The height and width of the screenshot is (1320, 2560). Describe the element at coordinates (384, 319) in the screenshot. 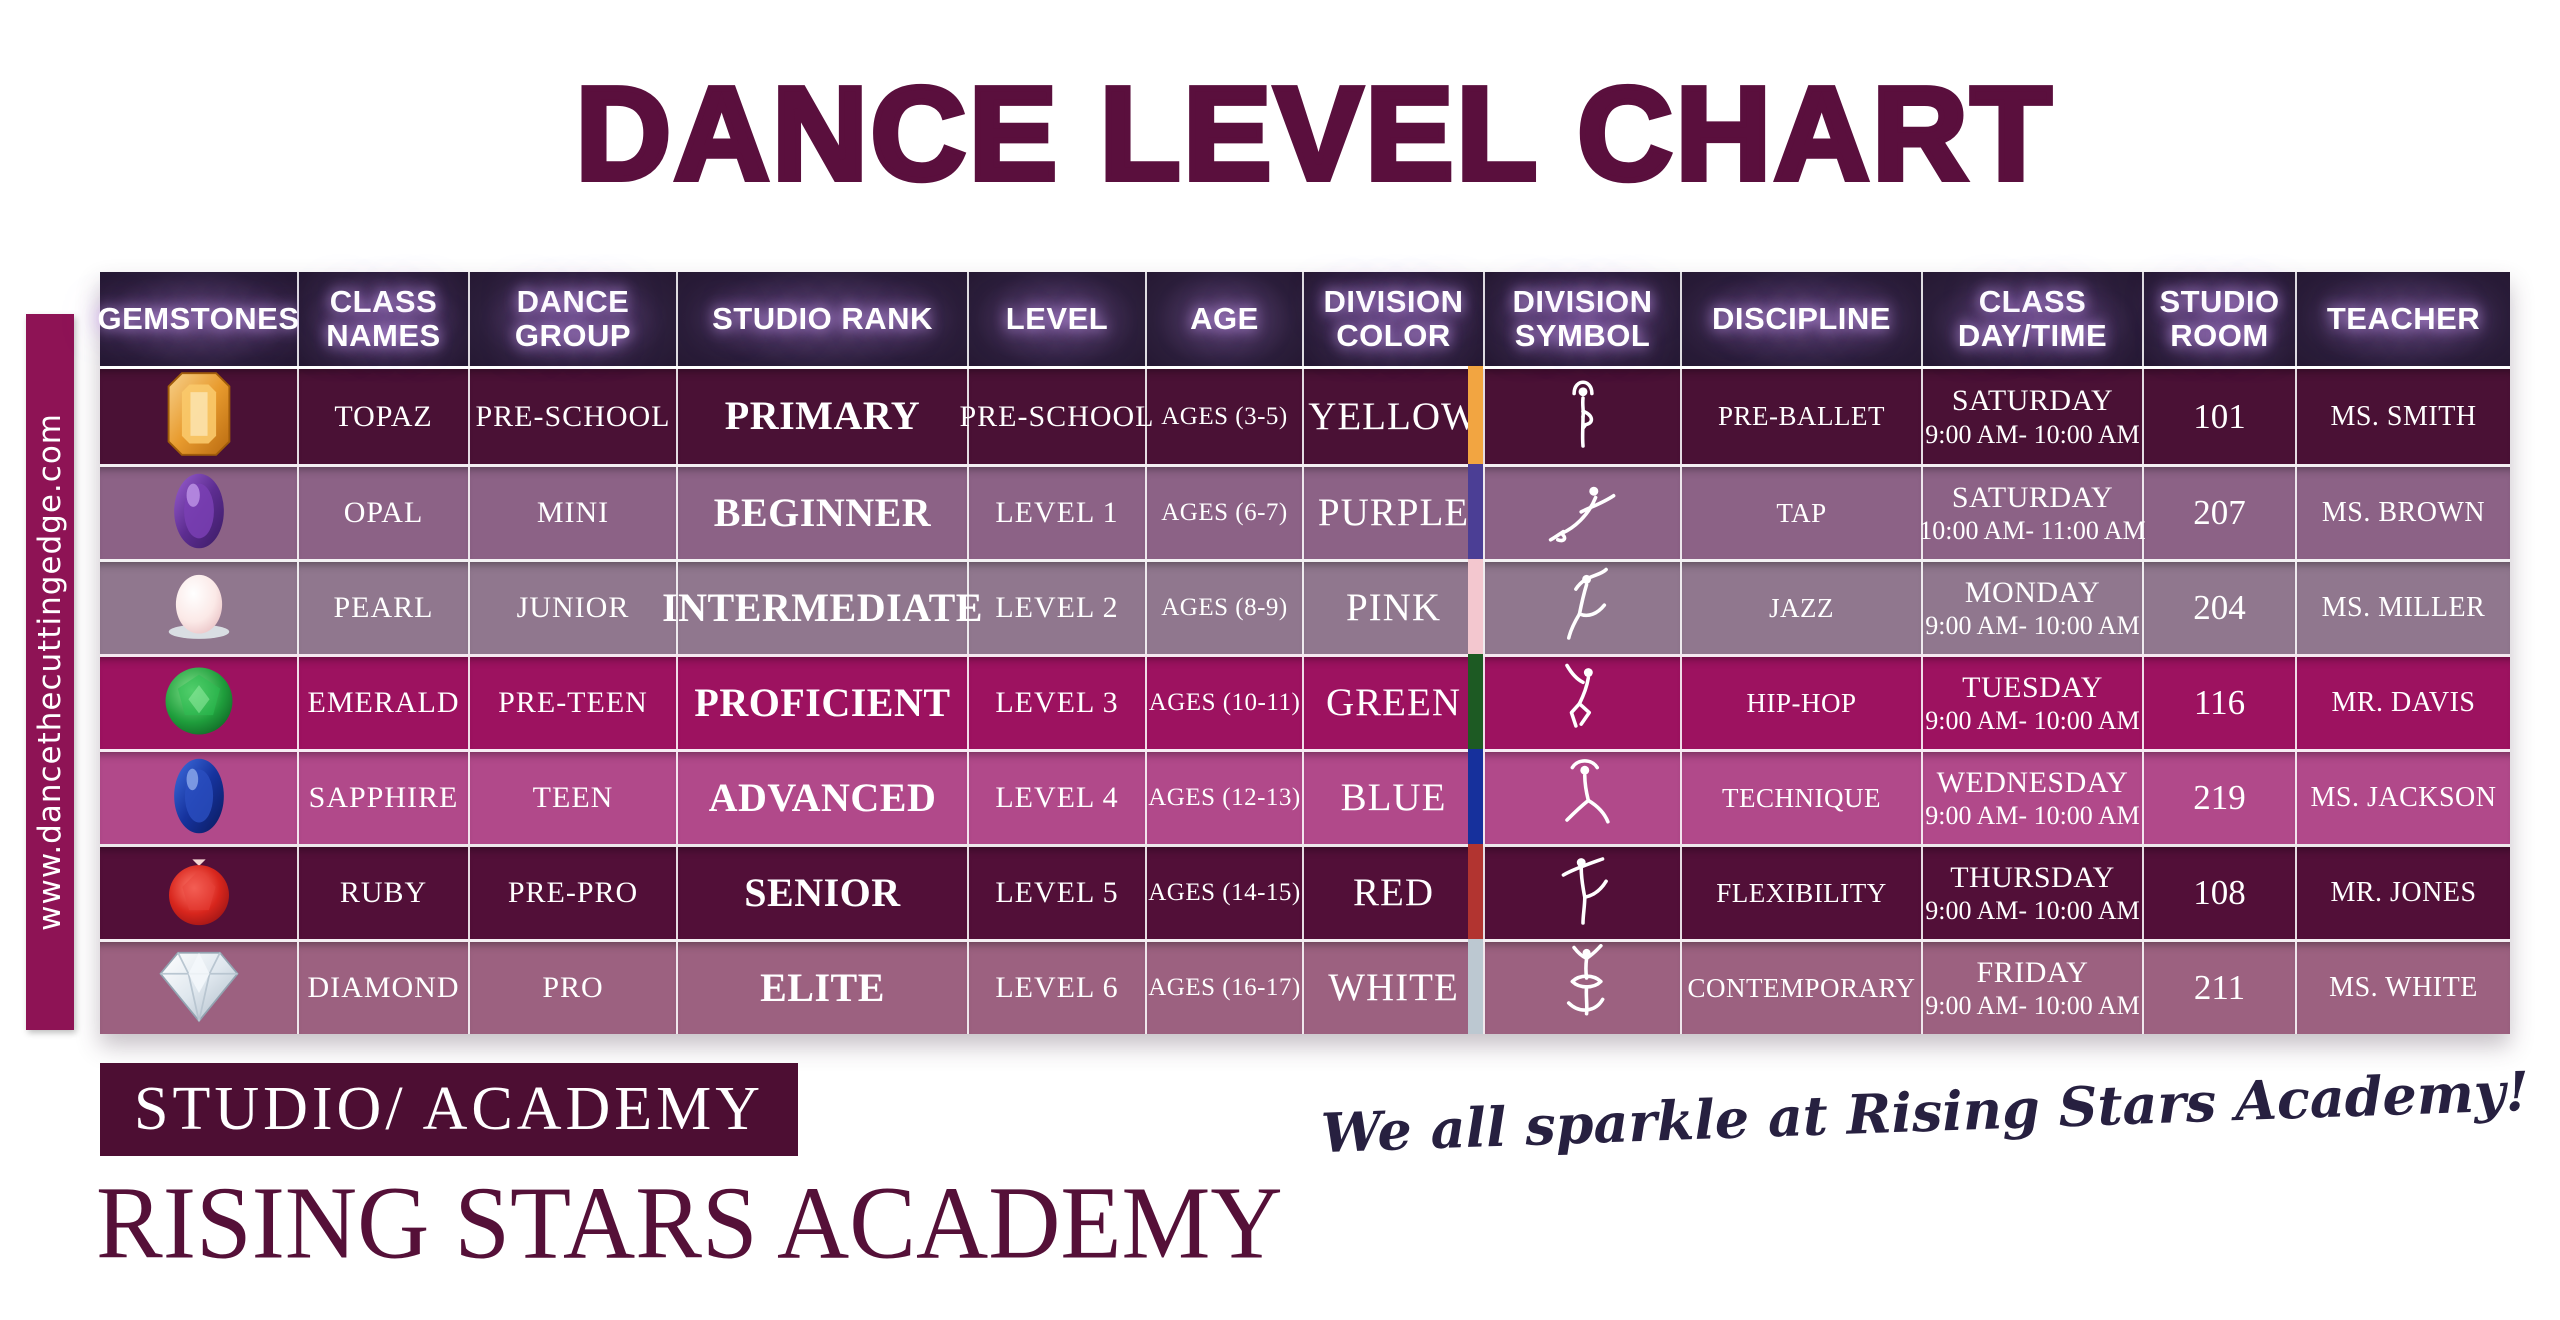

I see `header-class-names: CLASS NAMES` at that location.